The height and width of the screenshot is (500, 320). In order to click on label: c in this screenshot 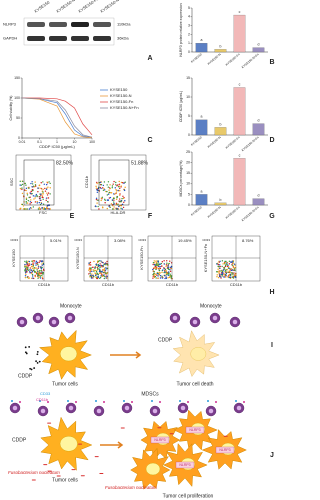, I will do `click(240, 12)`.